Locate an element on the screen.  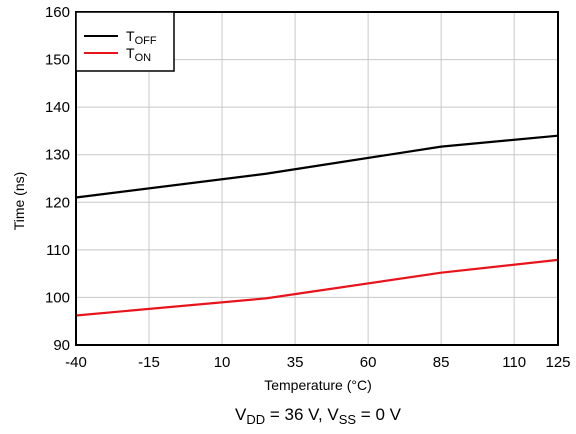
y-tick-label: 90 is located at coordinates (61, 345).